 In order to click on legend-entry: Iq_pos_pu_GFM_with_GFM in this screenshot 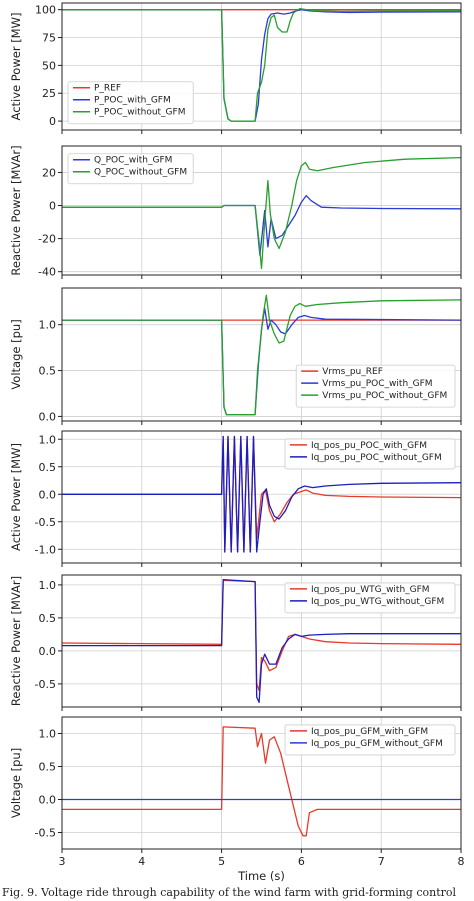, I will do `click(369, 732)`.